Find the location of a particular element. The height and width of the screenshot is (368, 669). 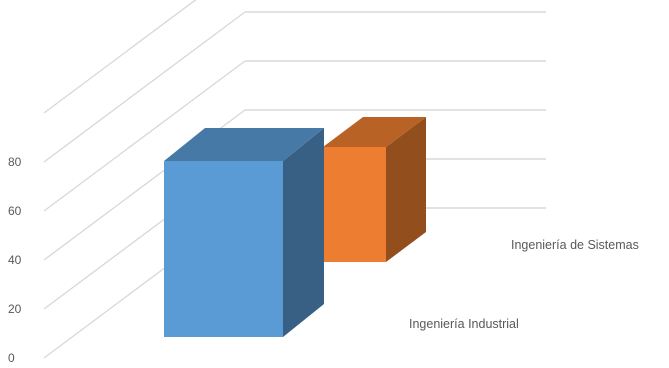

y-axis-ticks: 0 20 40 60 80 is located at coordinates (15, 260).